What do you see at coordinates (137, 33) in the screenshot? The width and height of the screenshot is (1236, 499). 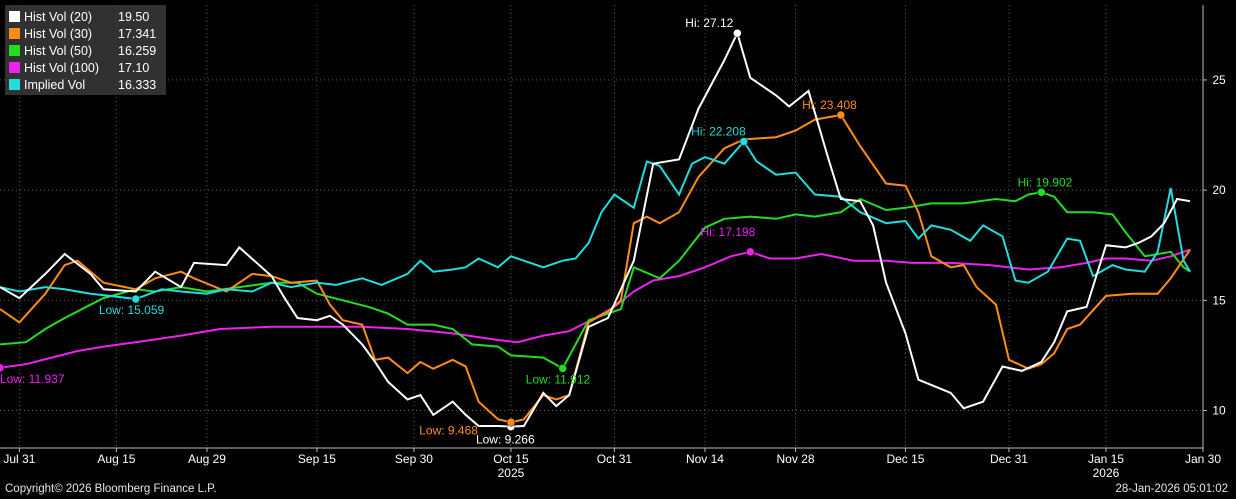 I see `legend-value: 17.341` at bounding box center [137, 33].